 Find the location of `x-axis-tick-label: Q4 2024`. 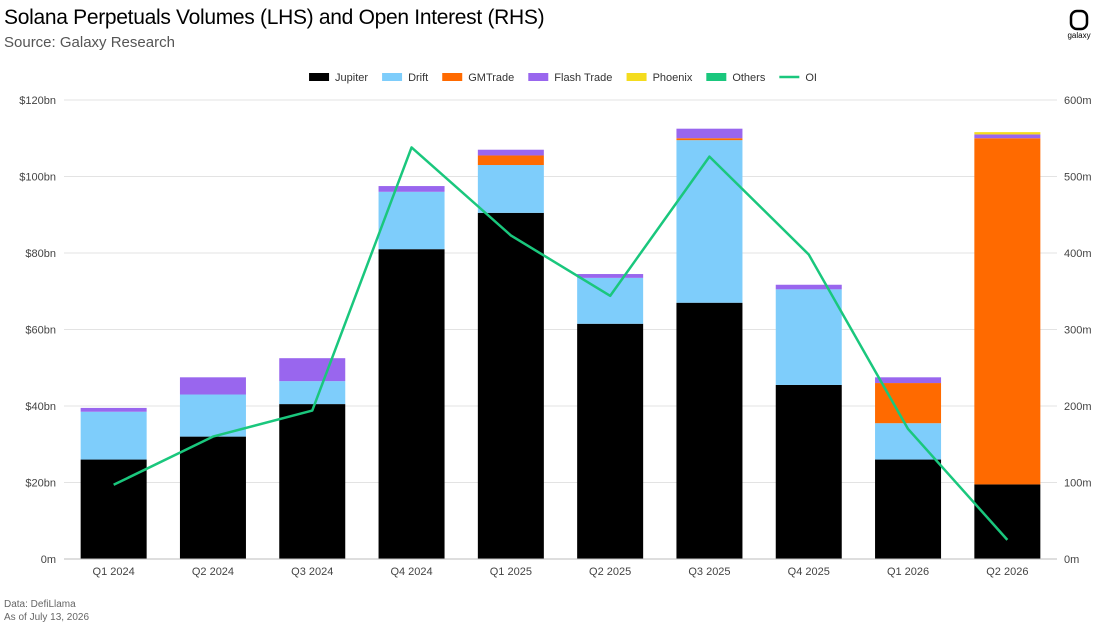

x-axis-tick-label: Q4 2024 is located at coordinates (411, 572).